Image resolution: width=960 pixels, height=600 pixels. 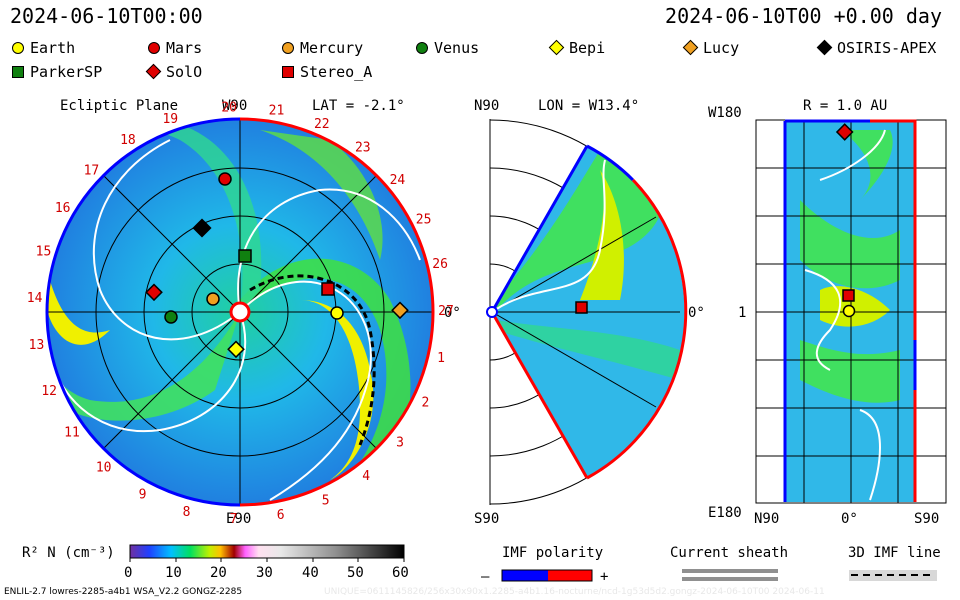 What do you see at coordinates (604, 577) in the screenshot?
I see `imf-plus-label: +` at bounding box center [604, 577].